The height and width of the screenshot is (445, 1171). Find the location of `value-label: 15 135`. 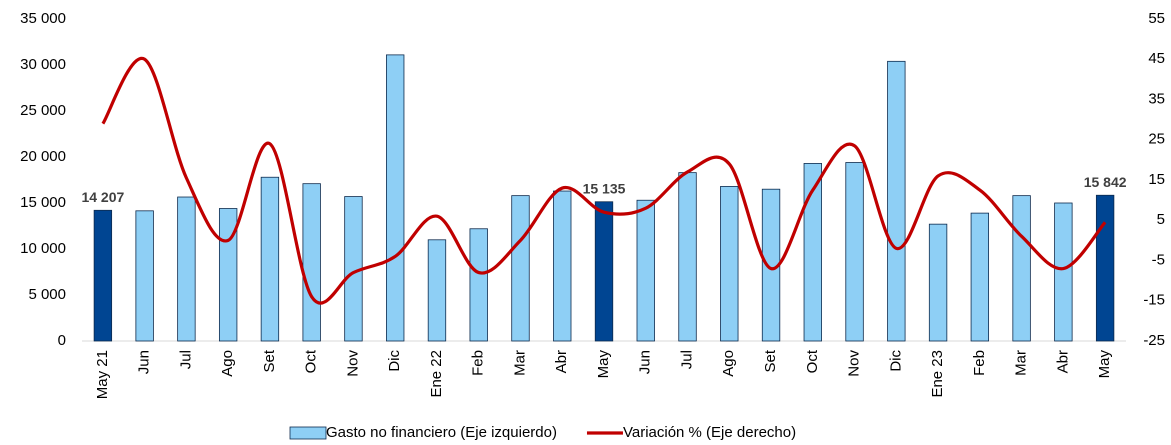

value-label: 15 135 is located at coordinates (604, 188).